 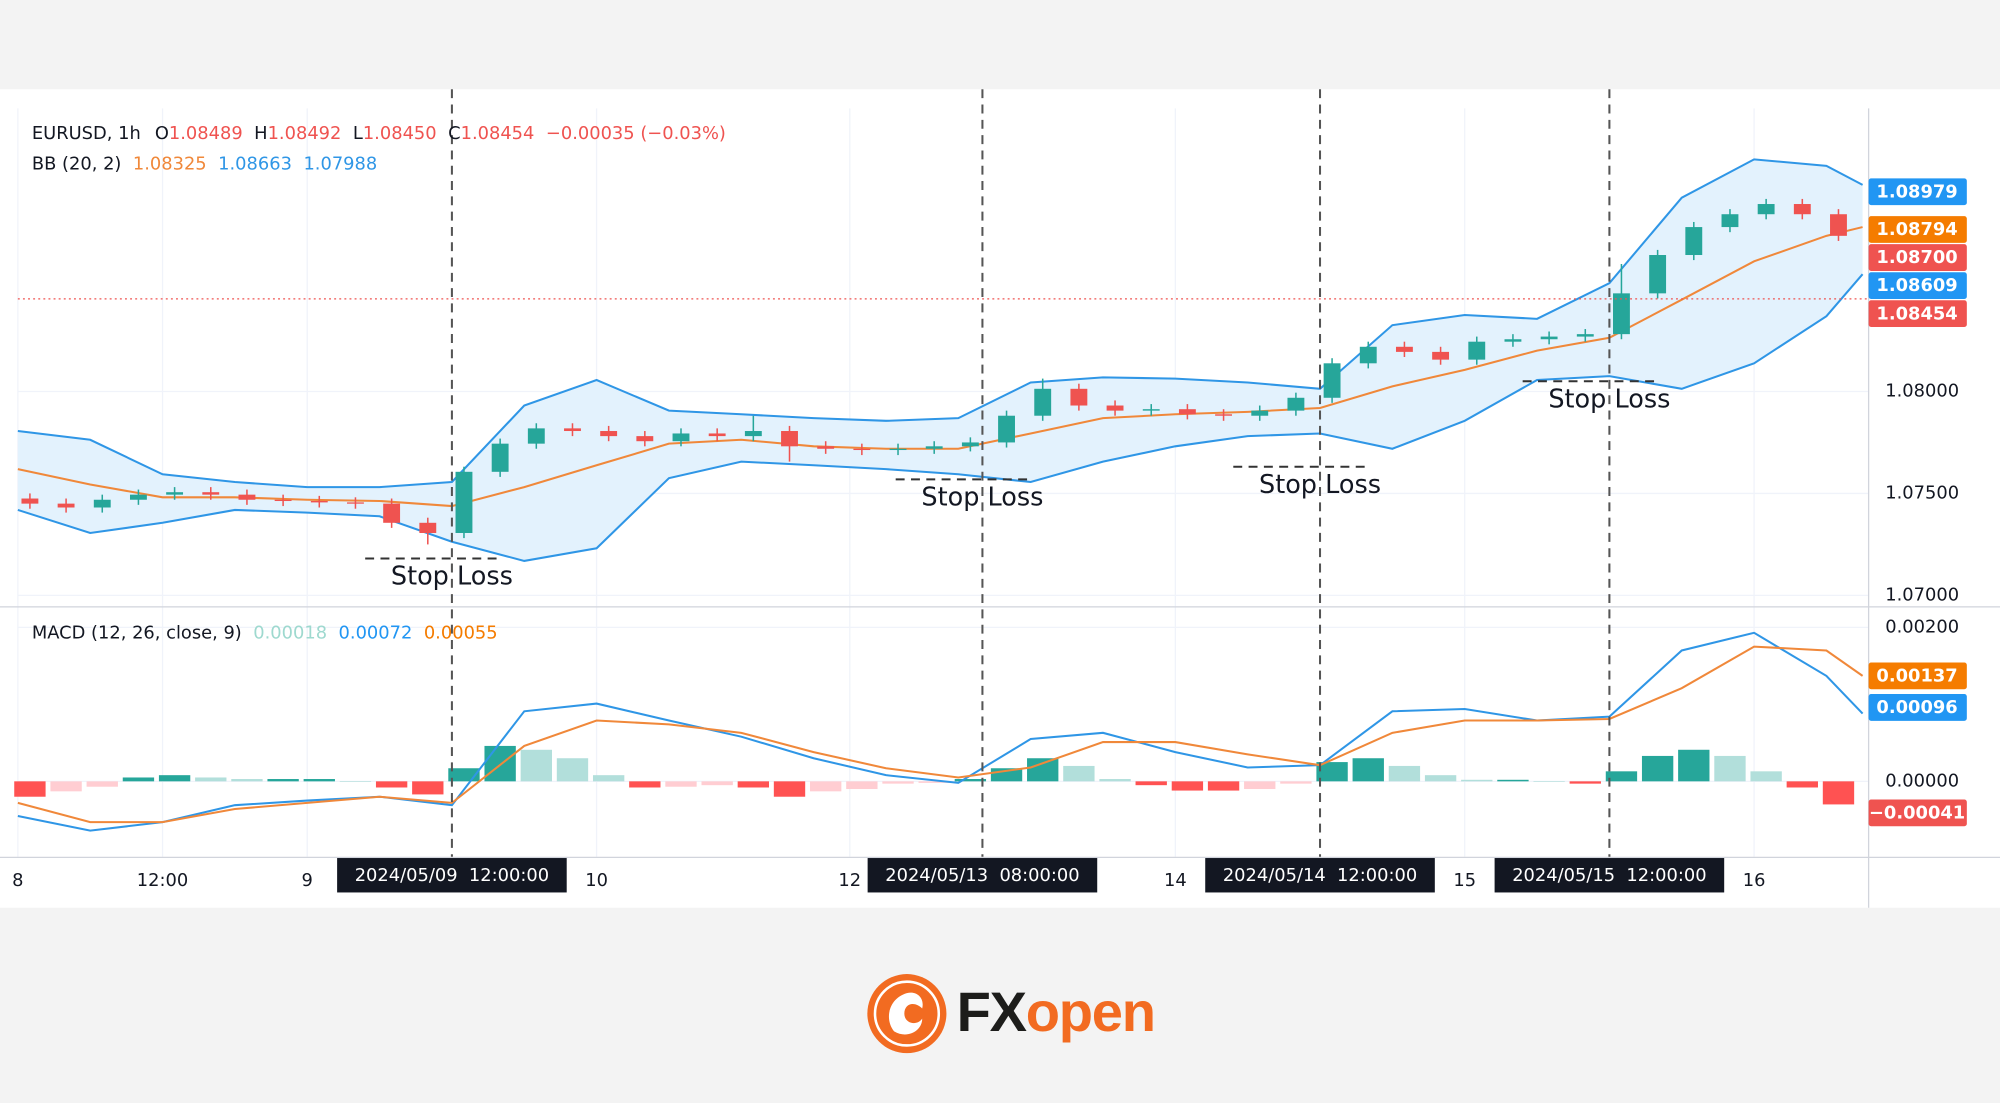 I want to click on x-tick-label: 9, so click(x=307, y=880).